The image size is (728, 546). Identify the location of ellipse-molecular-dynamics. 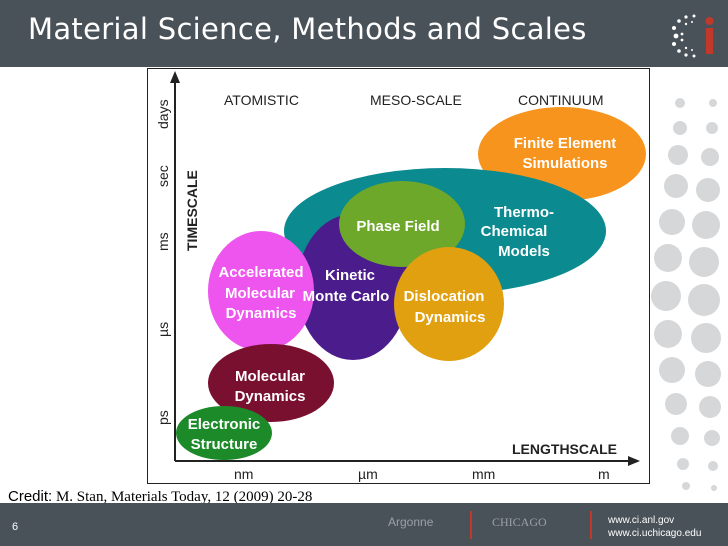
(271, 383).